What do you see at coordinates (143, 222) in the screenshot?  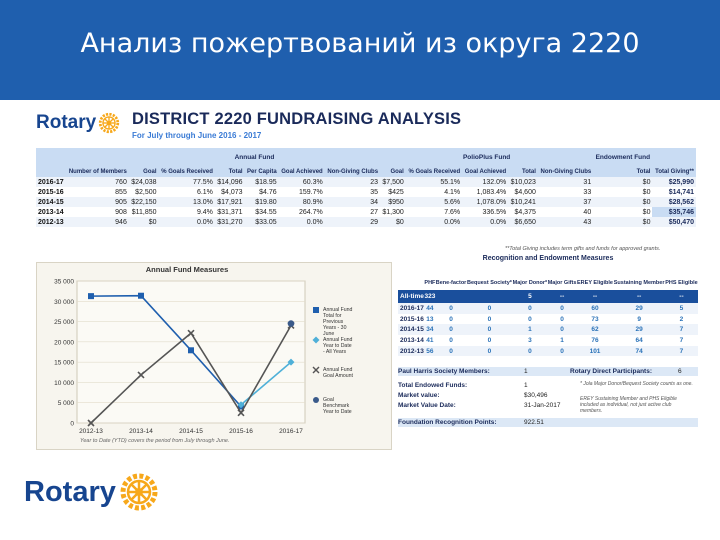 I see `cell-goal: $0` at bounding box center [143, 222].